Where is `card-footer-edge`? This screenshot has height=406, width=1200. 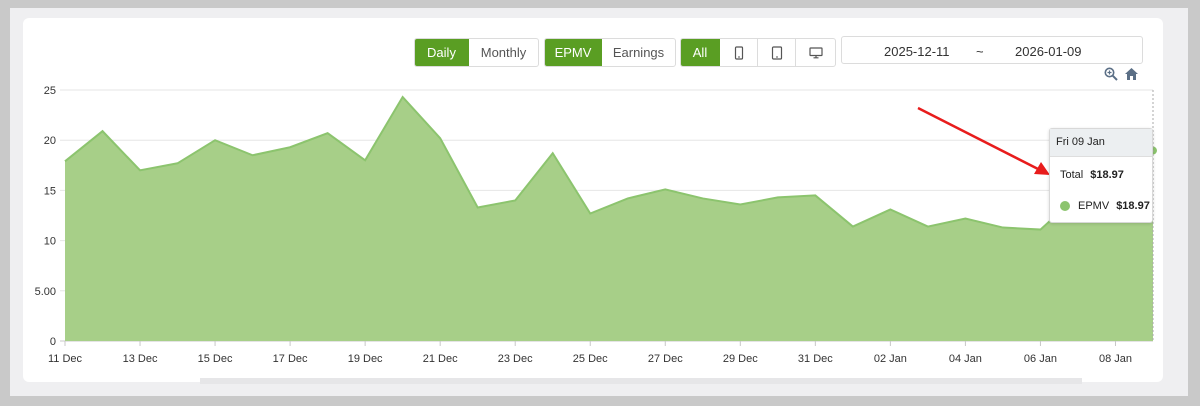
card-footer-edge is located at coordinates (641, 381).